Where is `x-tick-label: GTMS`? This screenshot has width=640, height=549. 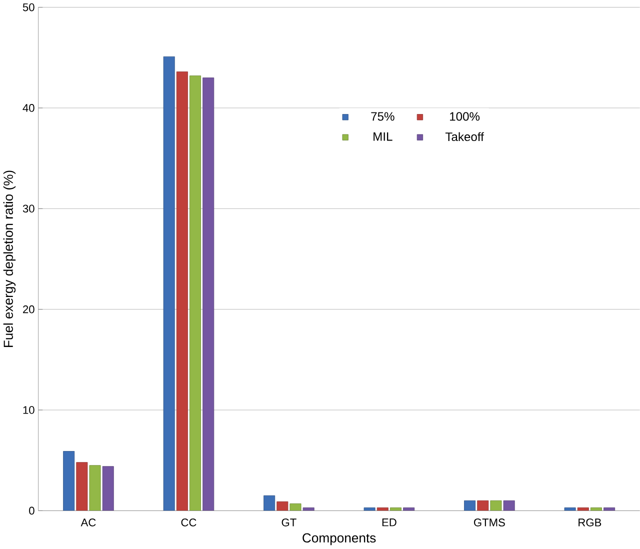
x-tick-label: GTMS is located at coordinates (489, 522).